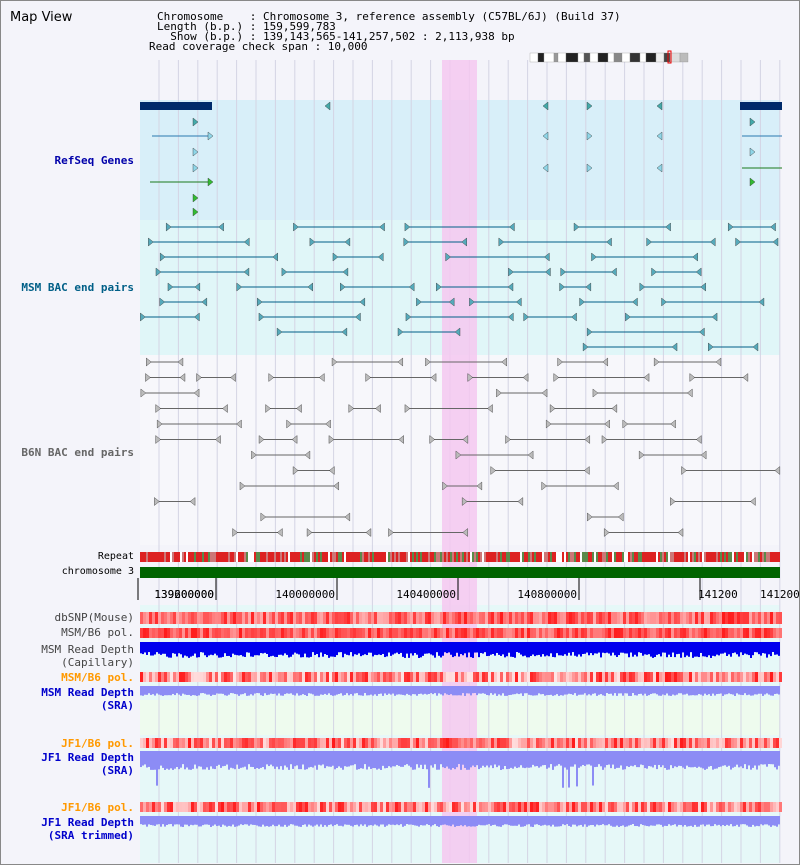 This screenshot has width=800, height=865. Describe the element at coordinates (180, 362) in the screenshot. I see `b6n-bac-pair-end` at that location.